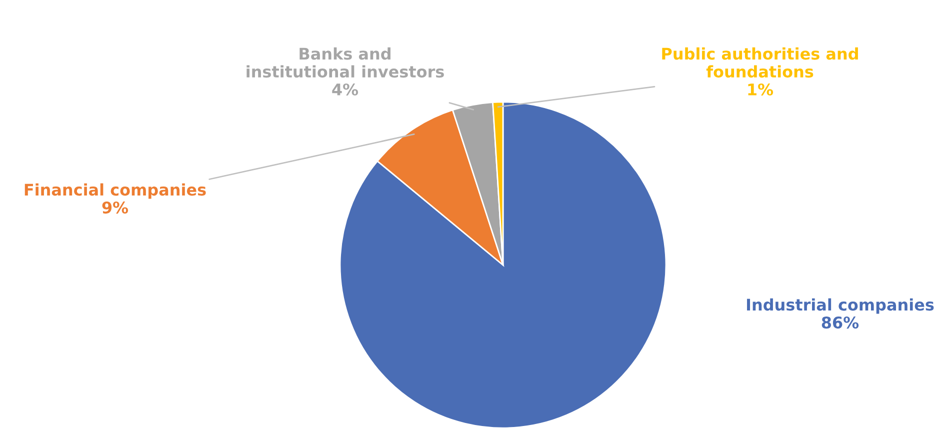  I want to click on data-label: 4%, so click(345, 89).